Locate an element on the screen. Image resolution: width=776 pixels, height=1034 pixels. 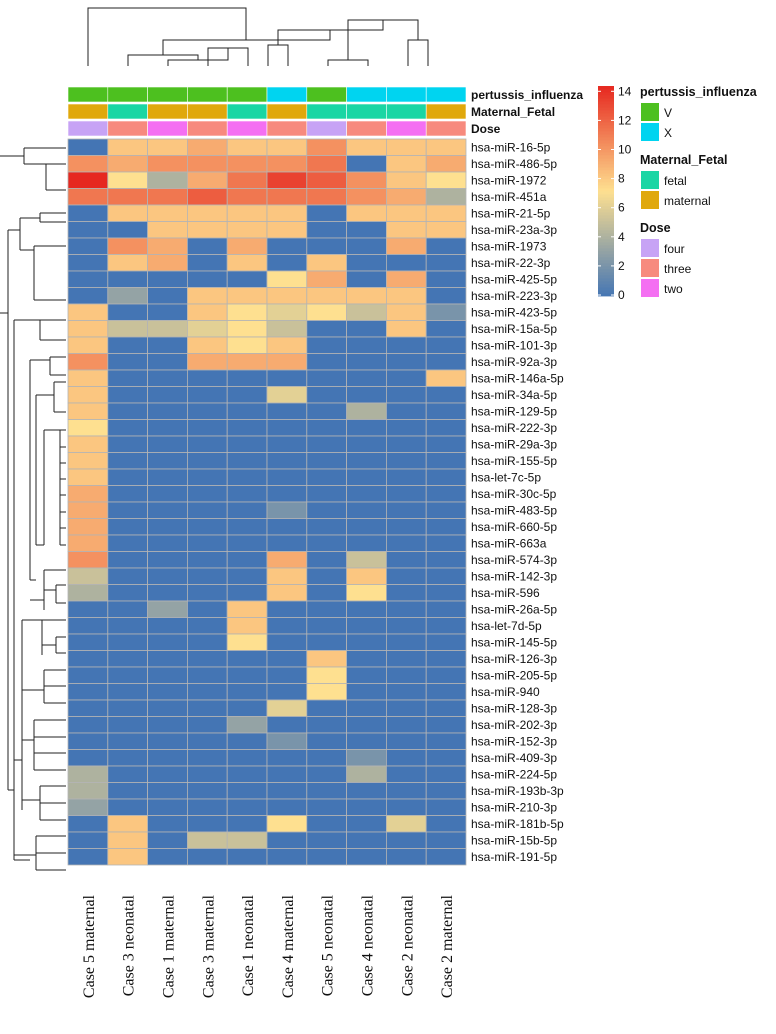
row-label: hsa-miR-409-3p is located at coordinates (514, 758).